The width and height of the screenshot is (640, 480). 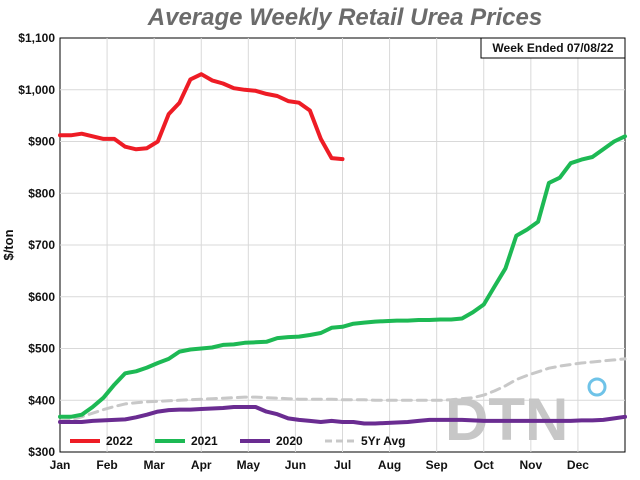 I want to click on x-tick-label: Jun, so click(x=295, y=465).